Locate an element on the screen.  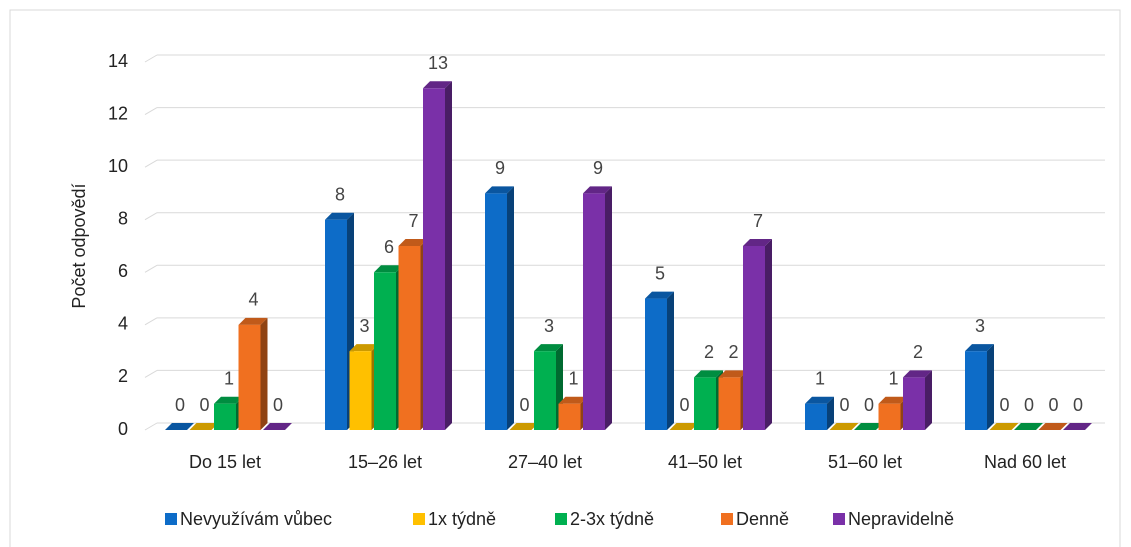
value-label: 6 is located at coordinates (389, 247).